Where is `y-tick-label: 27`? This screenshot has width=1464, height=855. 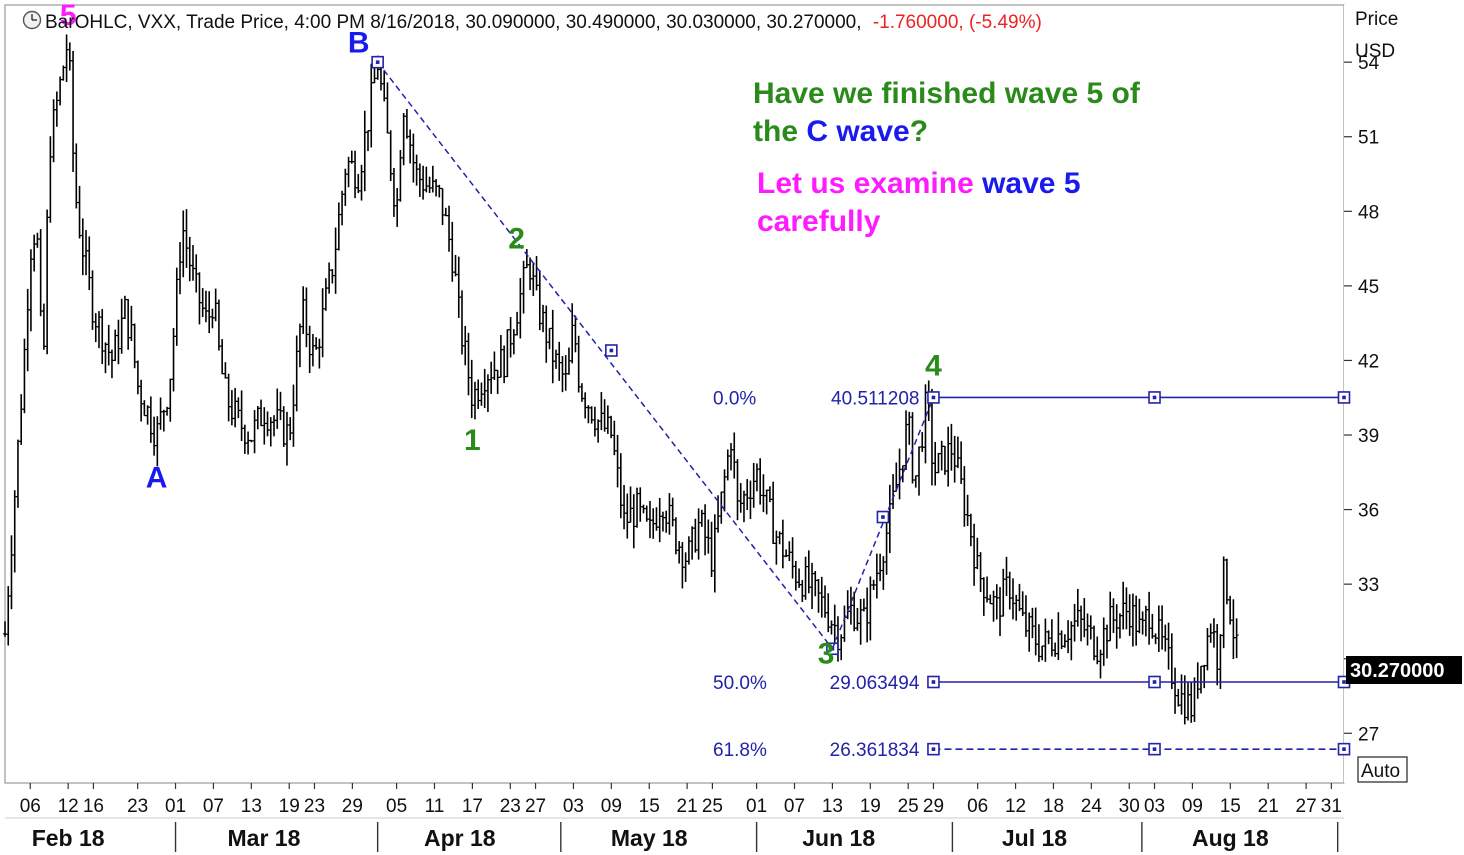
y-tick-label: 27 is located at coordinates (1368, 734).